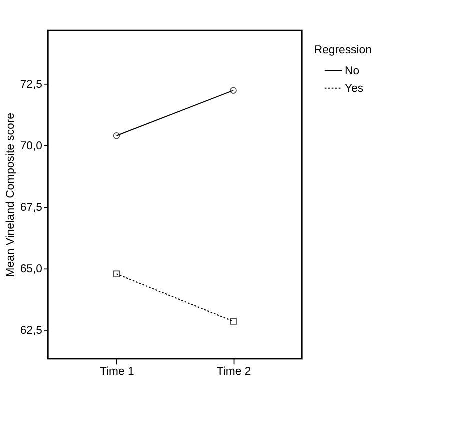 The image size is (451, 431). Describe the element at coordinates (11, 195) in the screenshot. I see `y-axis-title: Mean Vineland Composite score` at that location.